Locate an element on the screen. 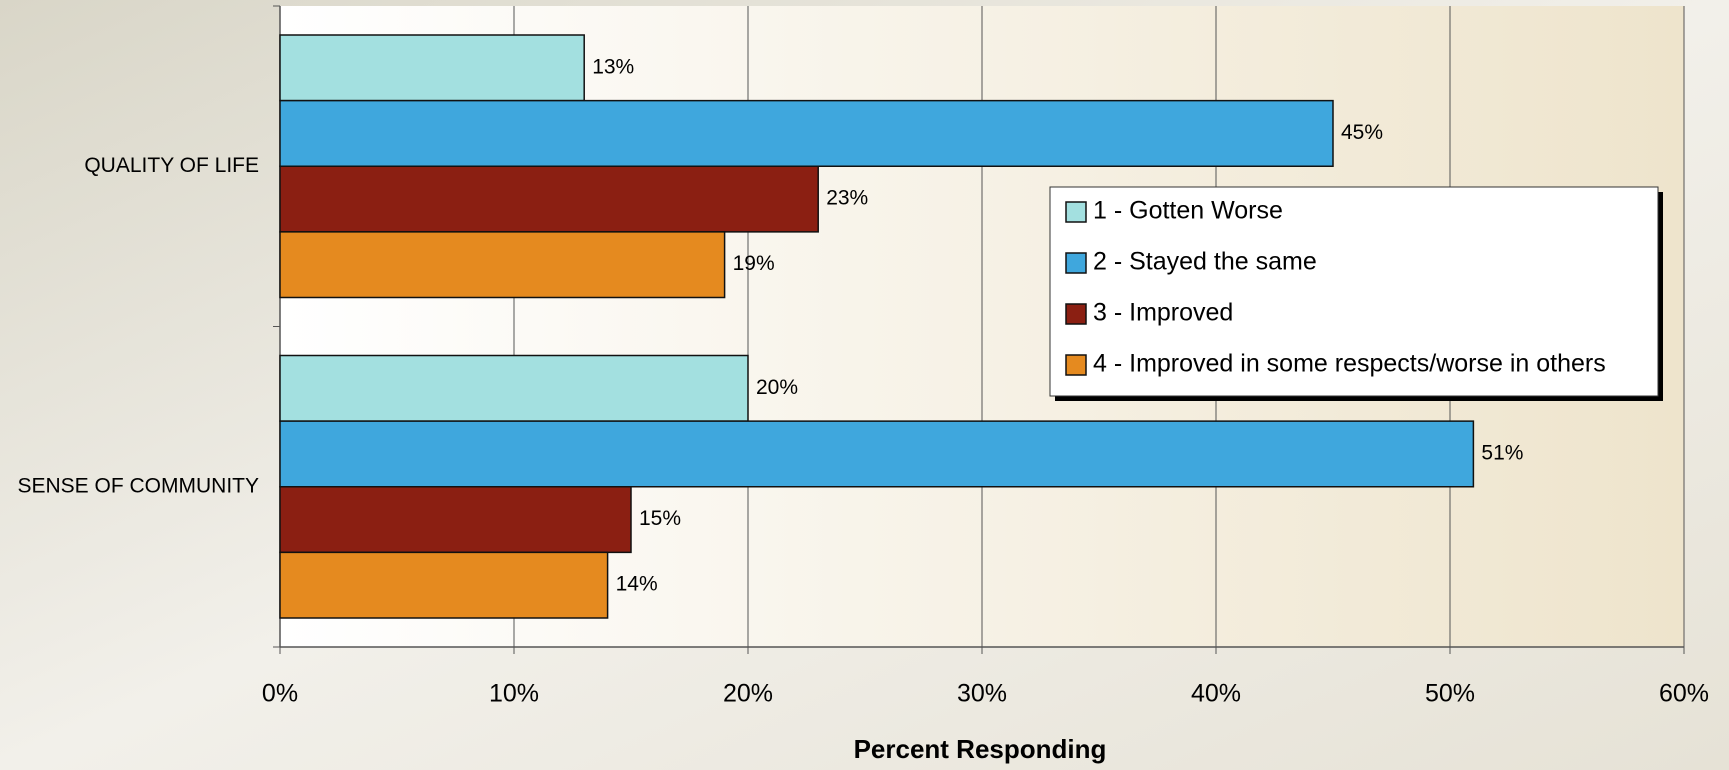 Image resolution: width=1729 pixels, height=770 pixels. legend is located at coordinates (1354, 291).